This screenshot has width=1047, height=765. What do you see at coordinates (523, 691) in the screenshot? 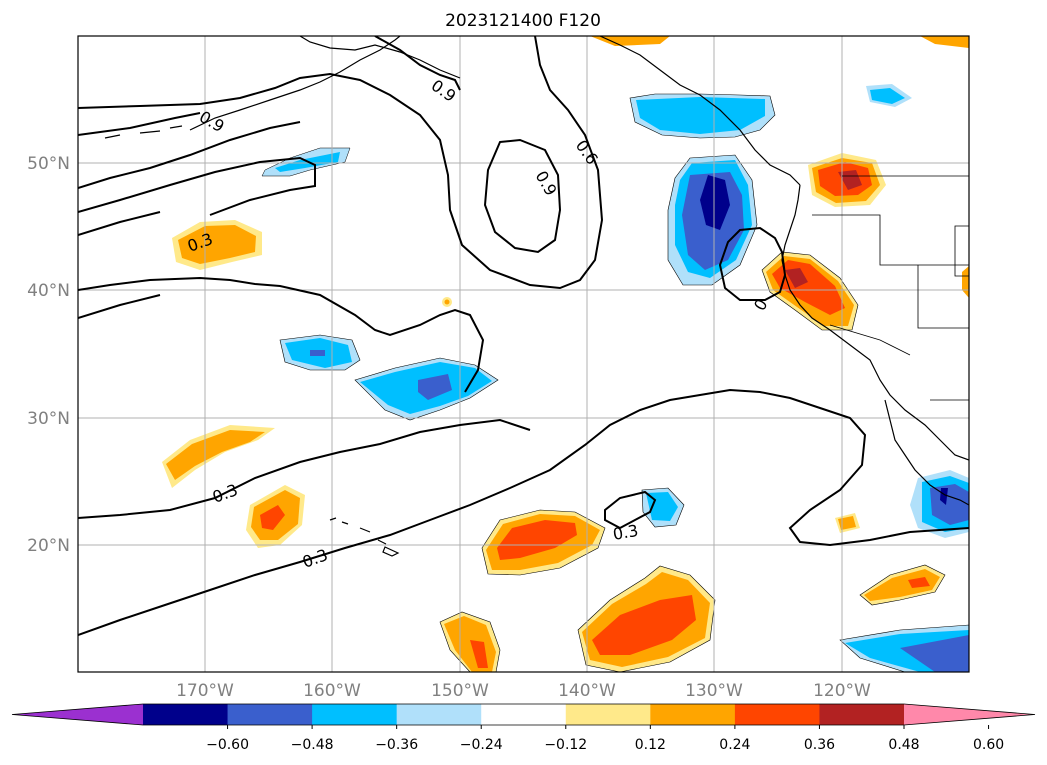
I see `longitude-labels: 170°W 160°W 150°W 140°W 130°W 120°W` at bounding box center [523, 691].